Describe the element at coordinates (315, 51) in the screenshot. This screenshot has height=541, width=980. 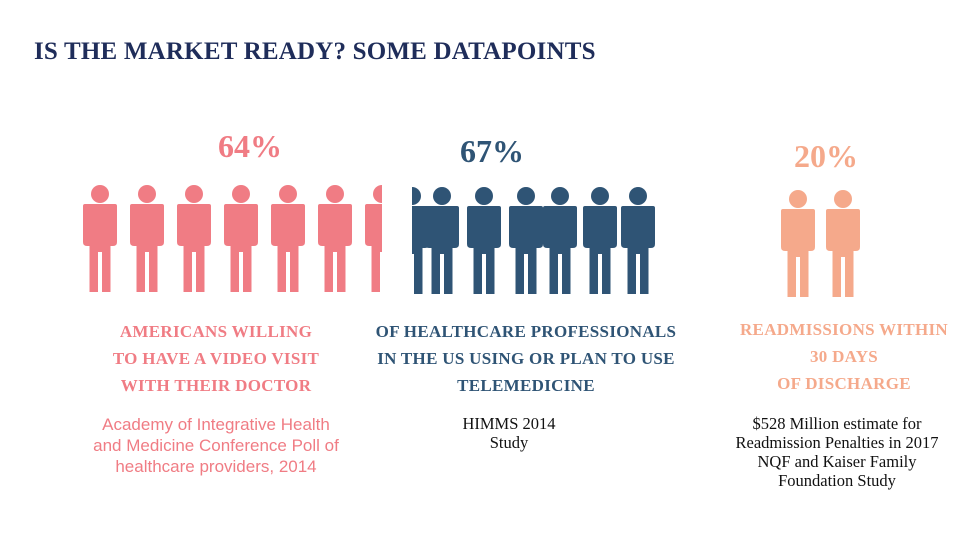
I see `page-title: IS THE MARKET READY? SOME DATAPOINTS` at that location.